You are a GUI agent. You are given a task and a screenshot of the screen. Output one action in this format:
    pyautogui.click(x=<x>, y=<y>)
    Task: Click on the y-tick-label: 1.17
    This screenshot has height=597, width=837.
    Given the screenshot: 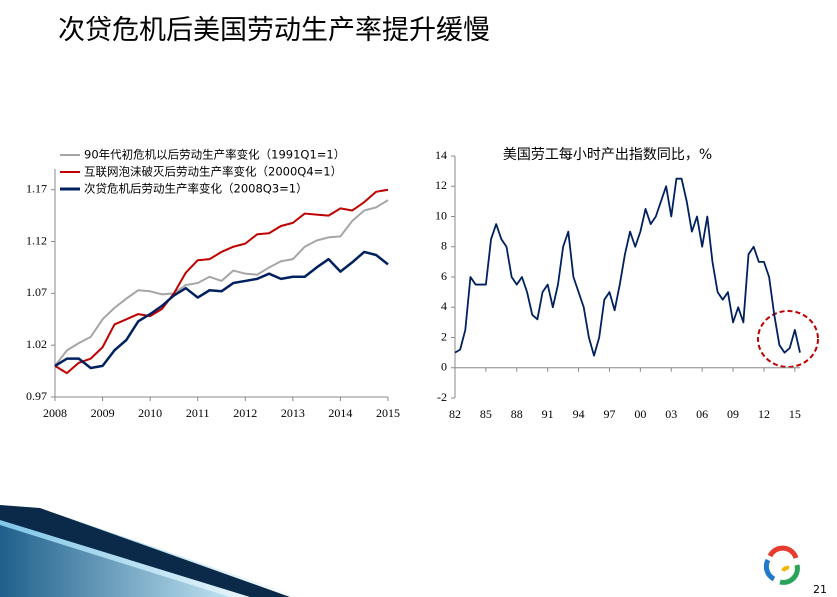 What is the action you would take?
    pyautogui.click(x=36, y=188)
    